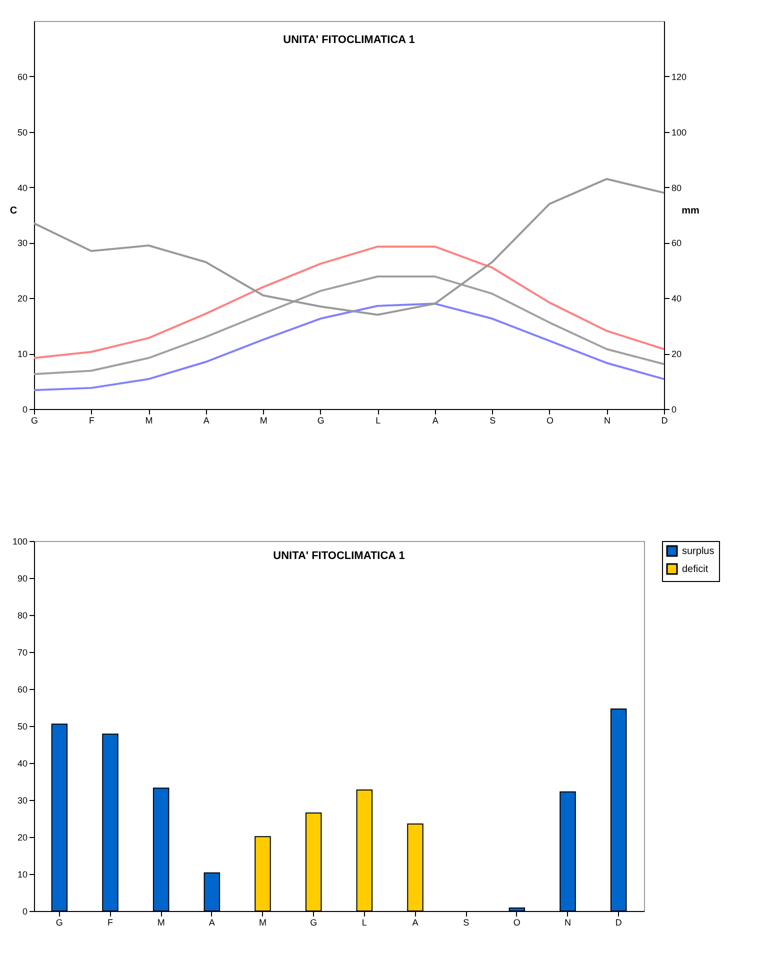  I want to click on y-axis-title: C, so click(14, 211).